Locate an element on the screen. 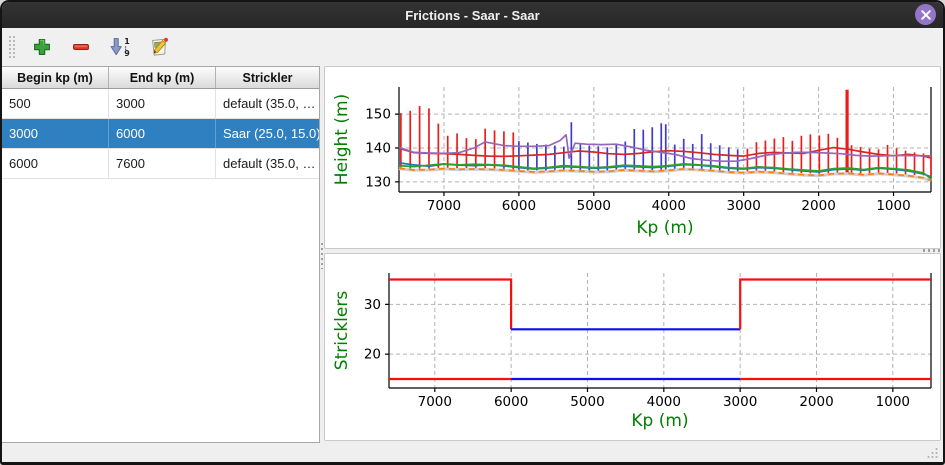 The width and height of the screenshot is (945, 465). sort-button: 1 9 is located at coordinates (120, 47).